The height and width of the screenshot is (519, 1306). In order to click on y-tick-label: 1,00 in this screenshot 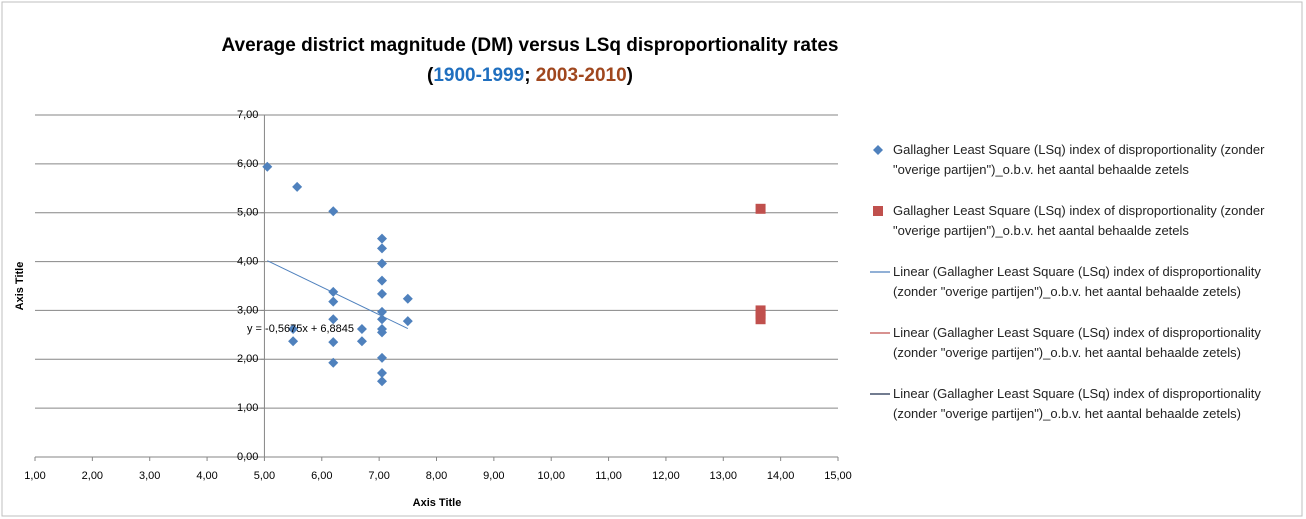, I will do `click(247, 408)`.